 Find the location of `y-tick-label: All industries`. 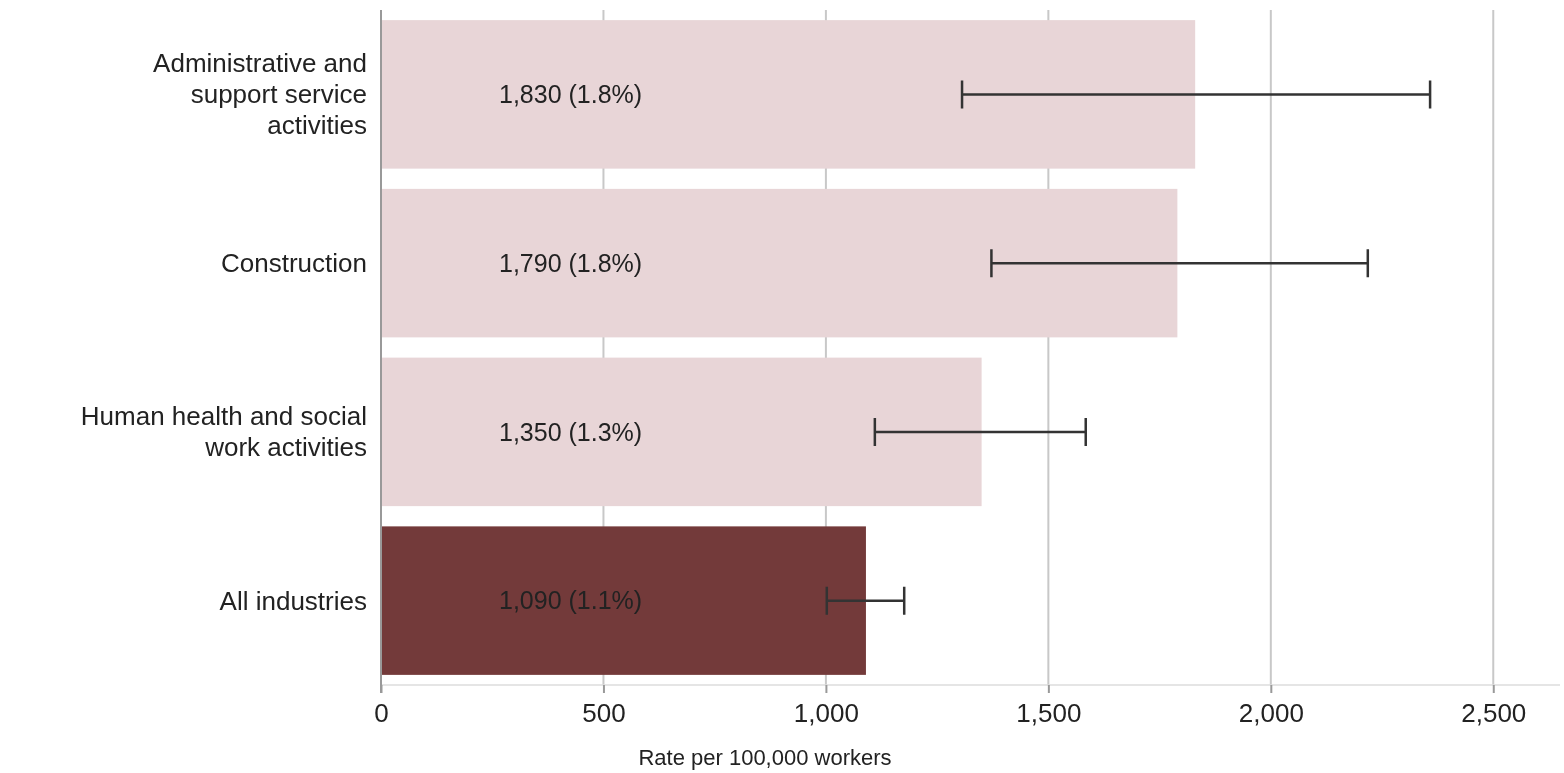

y-tick-label: All industries is located at coordinates (293, 600).